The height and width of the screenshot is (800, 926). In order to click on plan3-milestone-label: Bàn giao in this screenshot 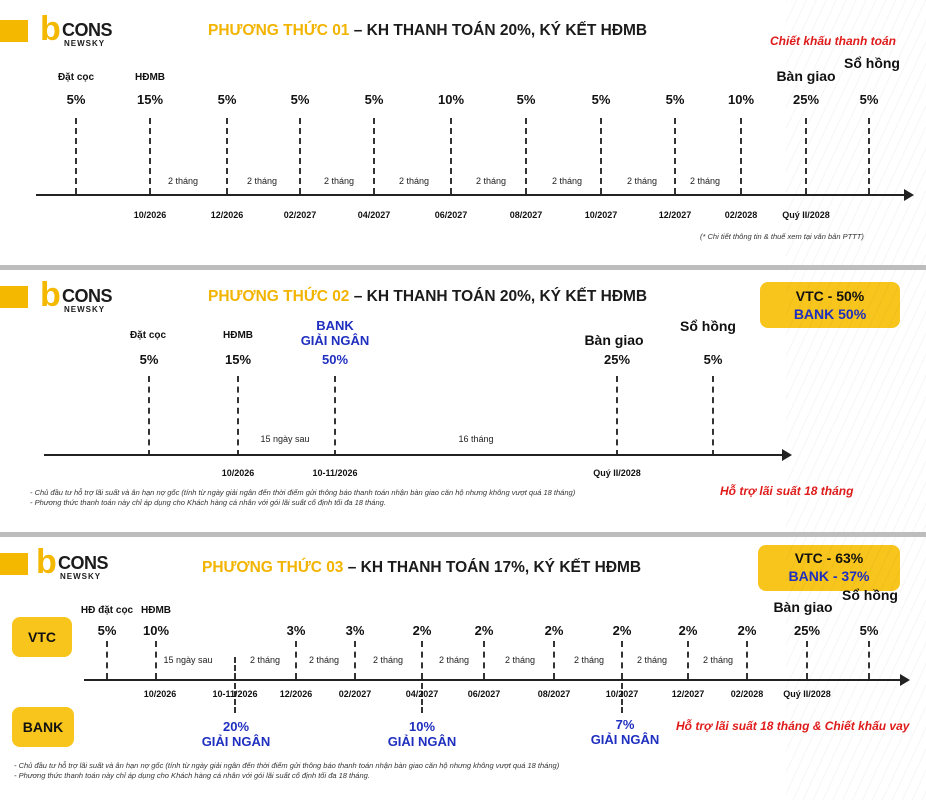, I will do `click(803, 607)`.